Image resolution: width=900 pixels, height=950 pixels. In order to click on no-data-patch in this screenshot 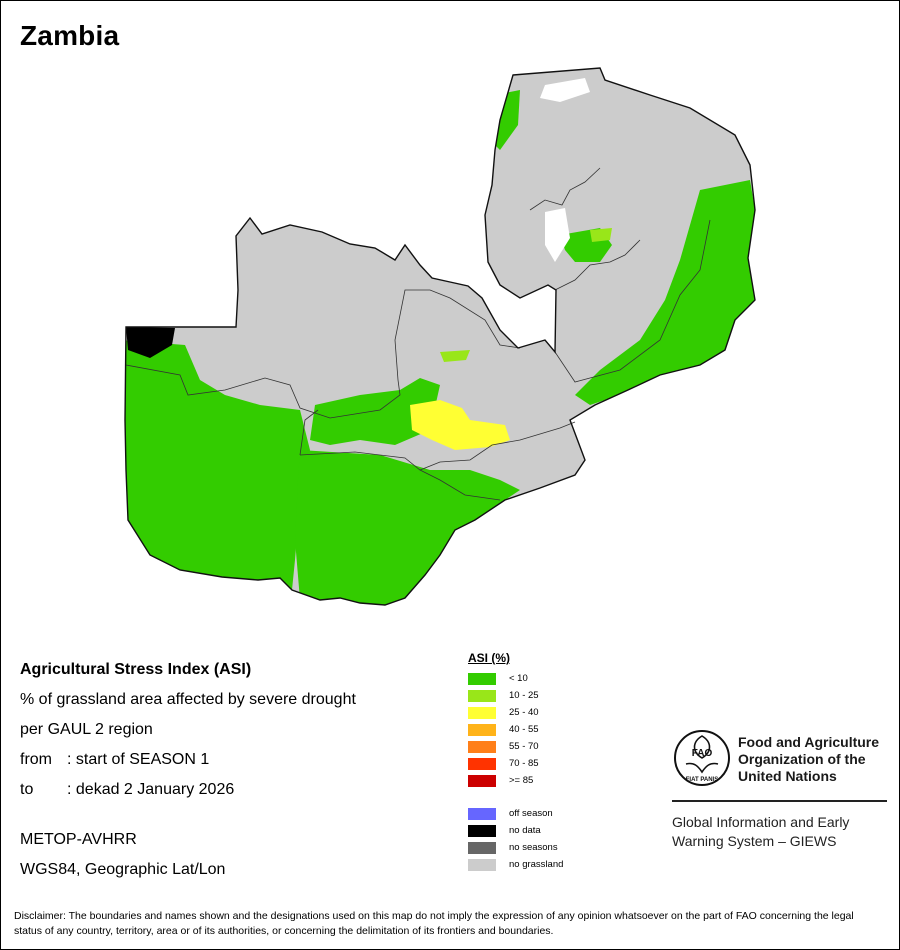, I will do `click(150, 342)`.